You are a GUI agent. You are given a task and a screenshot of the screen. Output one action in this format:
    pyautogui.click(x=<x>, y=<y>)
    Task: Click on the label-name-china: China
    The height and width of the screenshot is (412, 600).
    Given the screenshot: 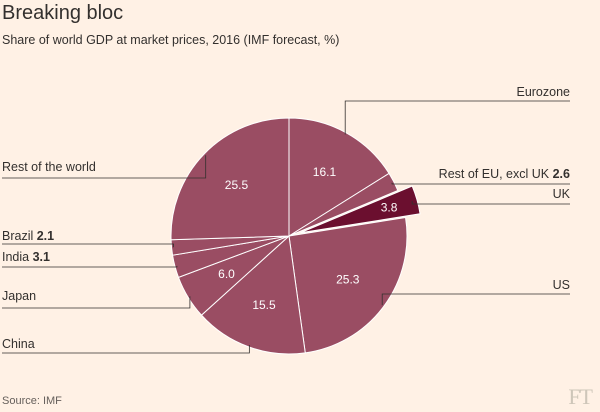 What is the action you would take?
    pyautogui.click(x=18, y=344)
    